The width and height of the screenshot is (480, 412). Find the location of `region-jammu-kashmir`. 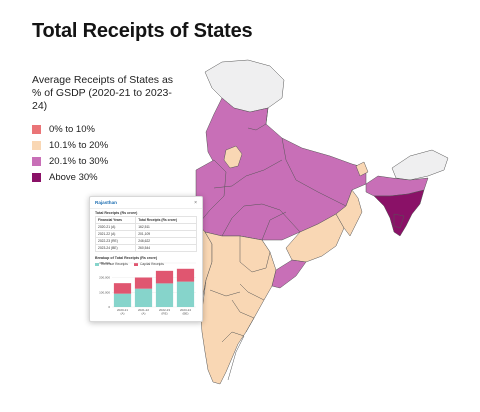

region-jammu-kashmir is located at coordinates (244, 86).